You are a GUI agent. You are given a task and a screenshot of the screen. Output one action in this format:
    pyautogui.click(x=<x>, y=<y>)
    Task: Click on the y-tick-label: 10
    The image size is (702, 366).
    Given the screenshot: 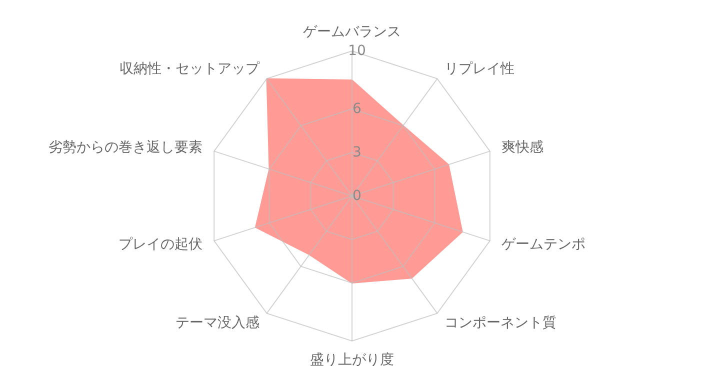 What is the action you would take?
    pyautogui.click(x=357, y=51)
    